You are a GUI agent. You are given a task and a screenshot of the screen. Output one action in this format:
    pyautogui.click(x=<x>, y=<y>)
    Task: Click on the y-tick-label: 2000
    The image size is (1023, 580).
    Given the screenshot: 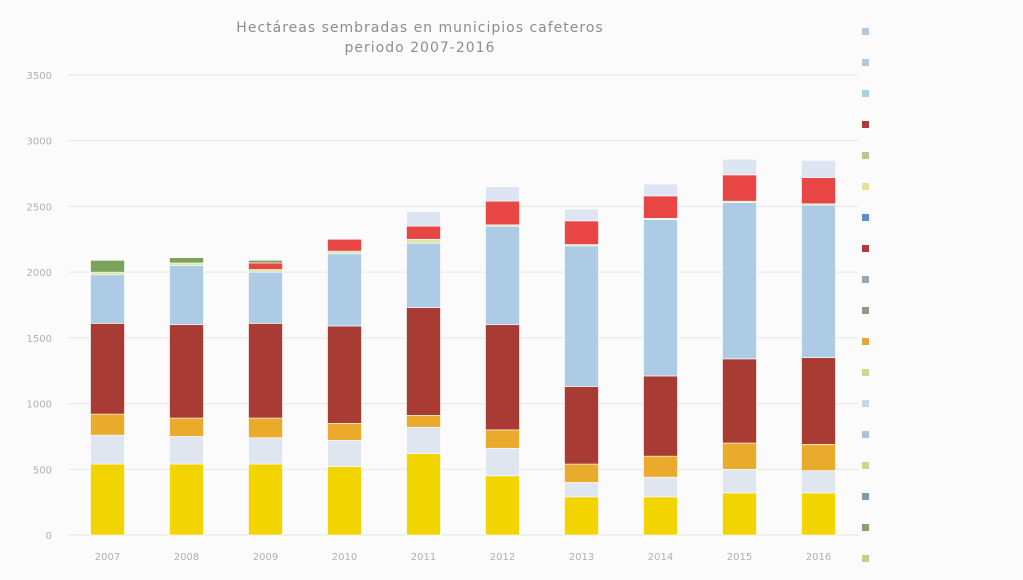 What is the action you would take?
    pyautogui.click(x=39, y=273)
    